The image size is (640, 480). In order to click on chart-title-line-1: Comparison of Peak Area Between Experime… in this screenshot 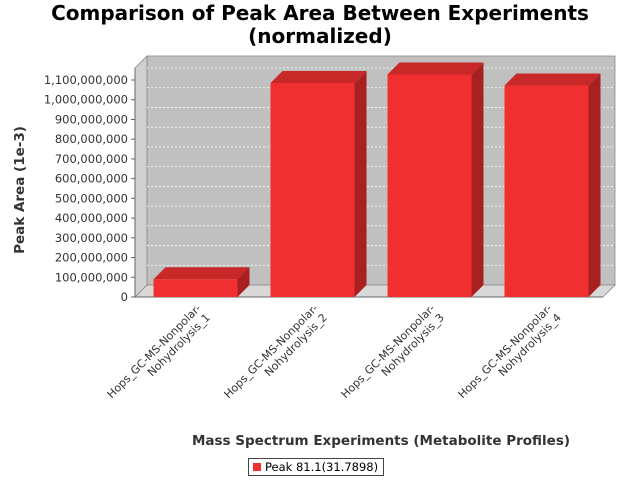, I will do `click(320, 13)`.